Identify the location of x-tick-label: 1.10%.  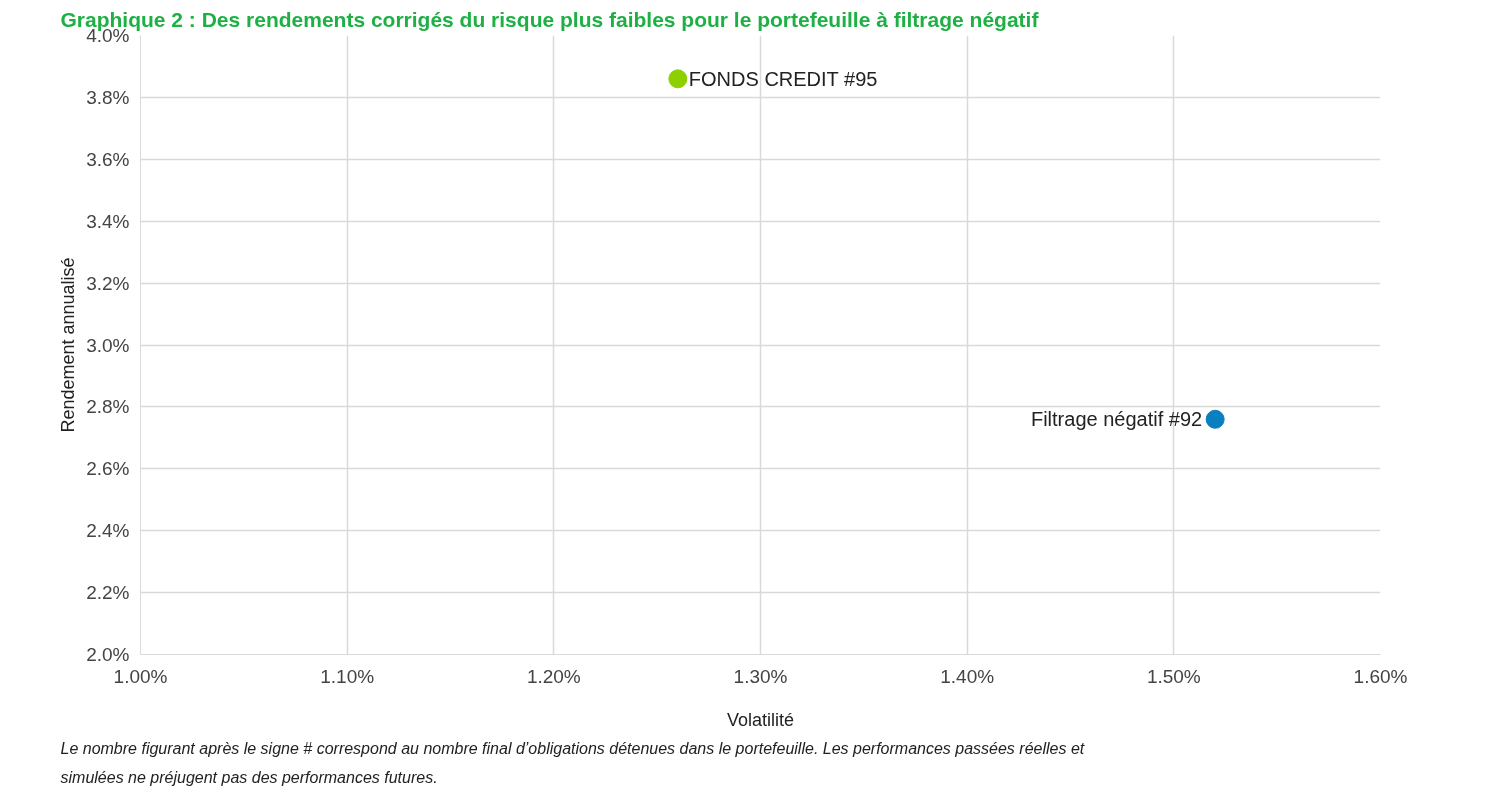
(347, 676).